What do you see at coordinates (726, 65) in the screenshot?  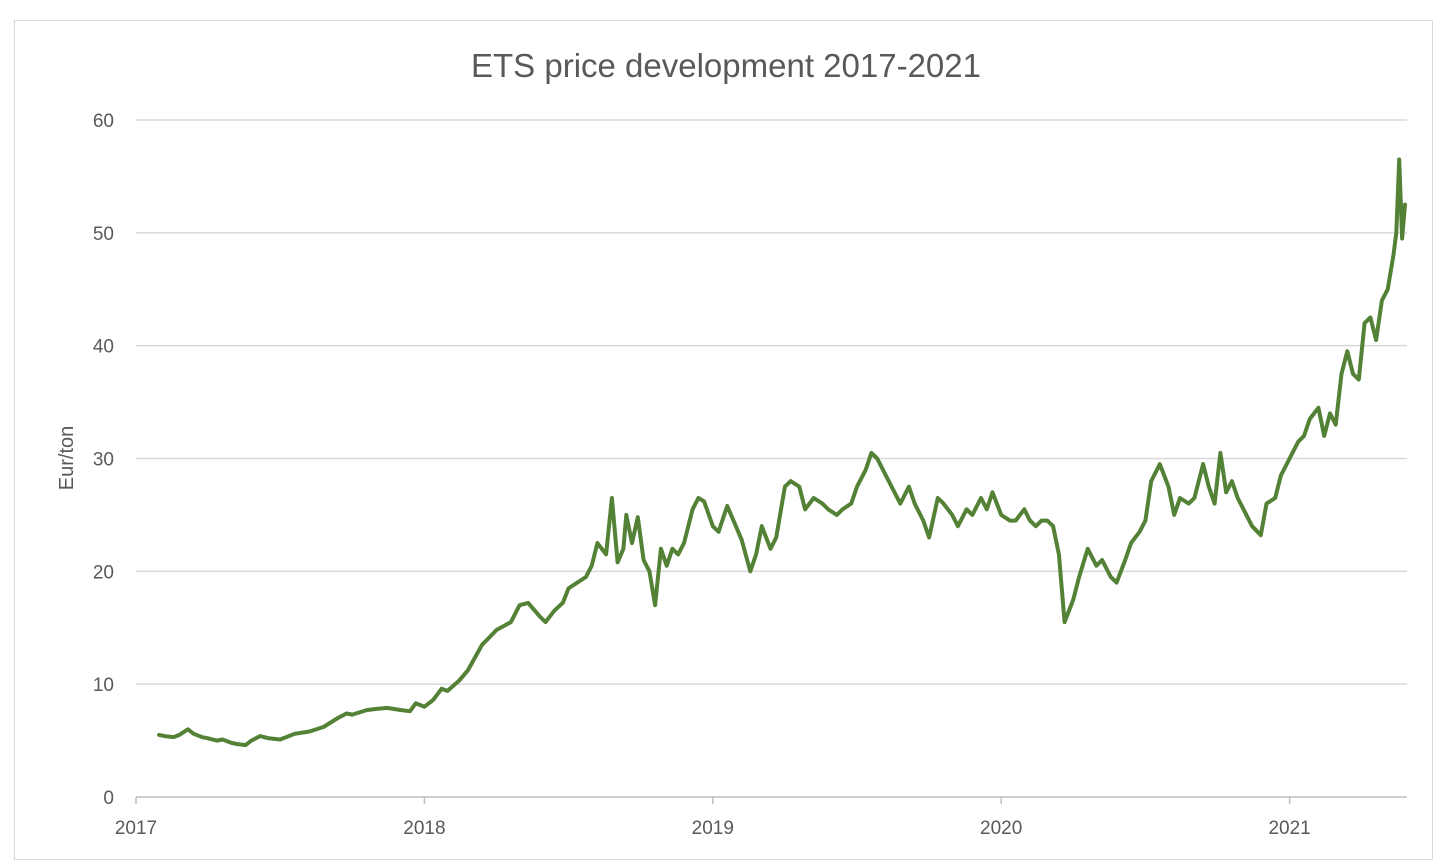 I see `chart-title: ETS price development 2017-2021` at bounding box center [726, 65].